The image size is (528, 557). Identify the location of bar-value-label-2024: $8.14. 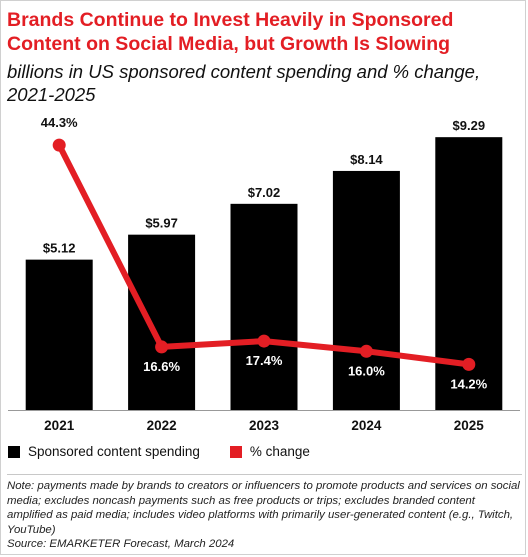
(366, 159).